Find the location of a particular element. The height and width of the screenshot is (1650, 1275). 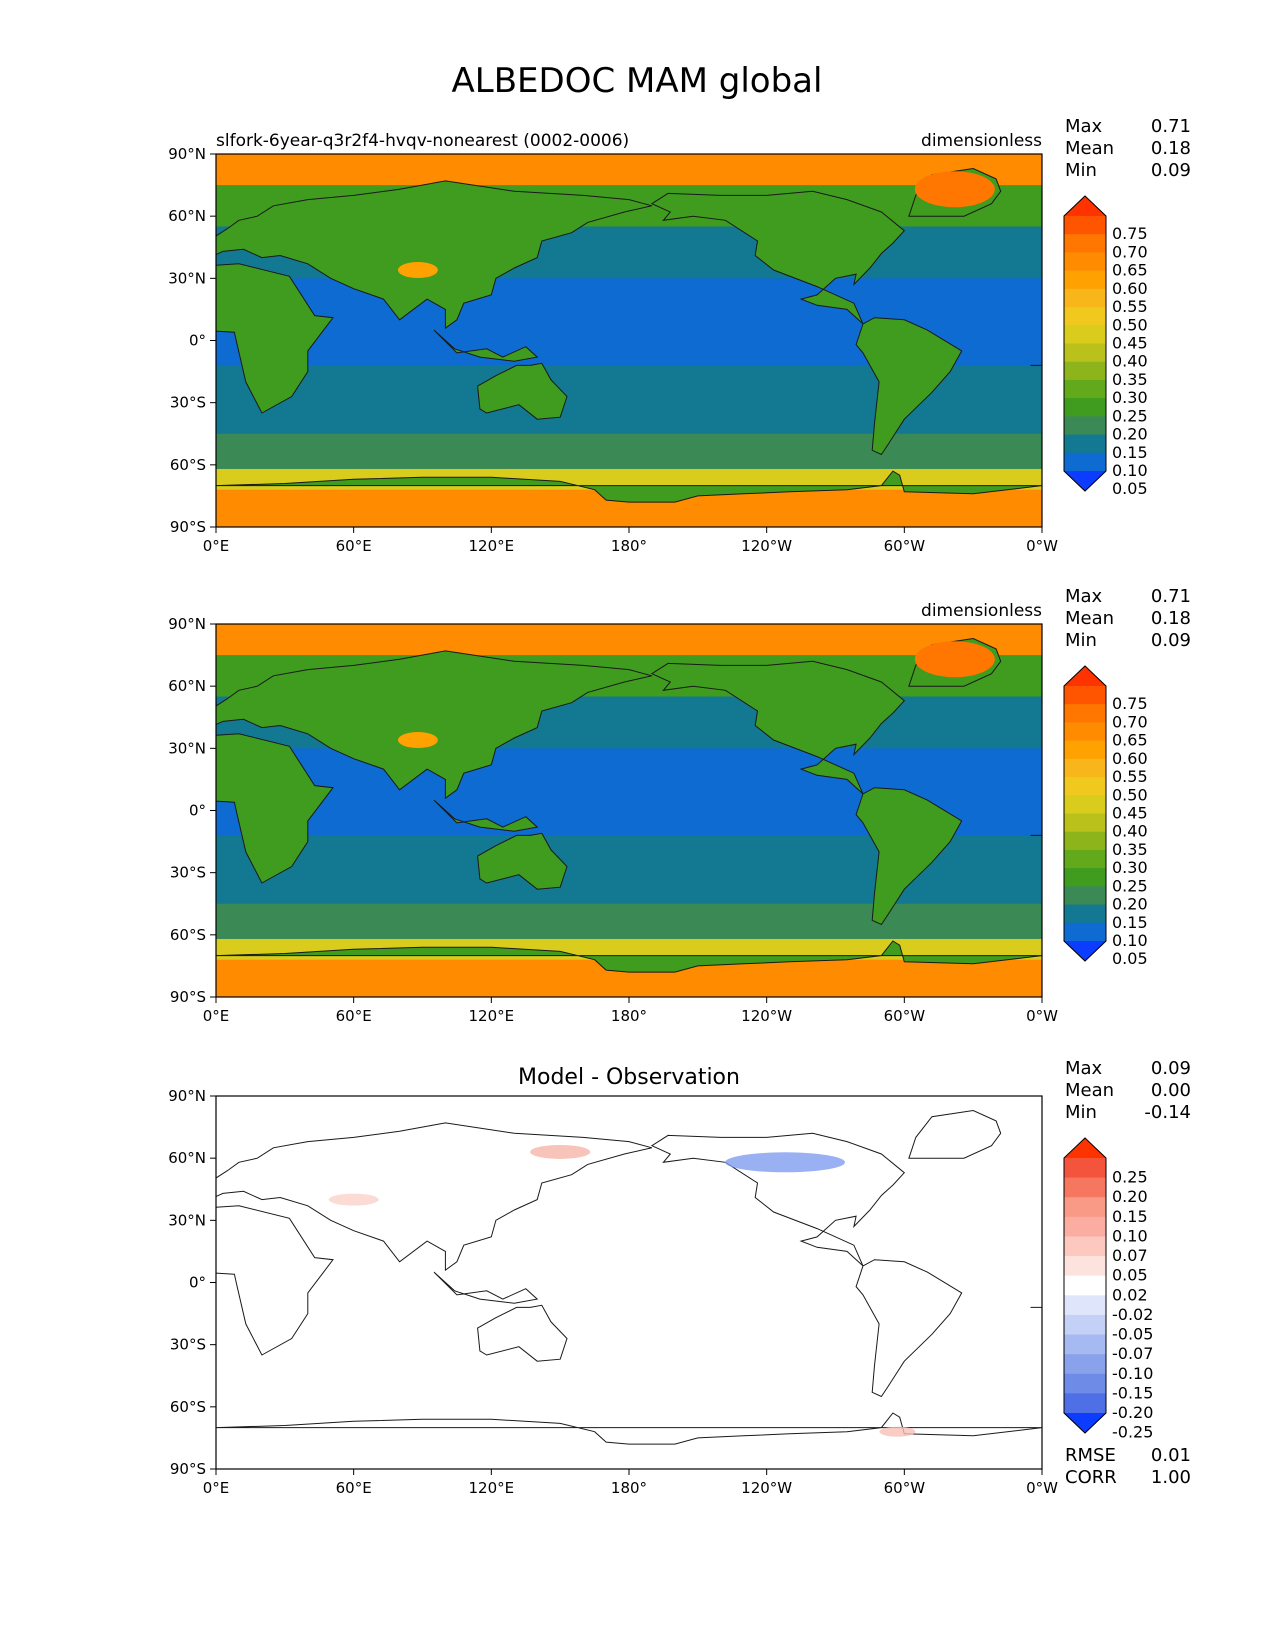

colorbar-level: 0.35 is located at coordinates (1130, 849).